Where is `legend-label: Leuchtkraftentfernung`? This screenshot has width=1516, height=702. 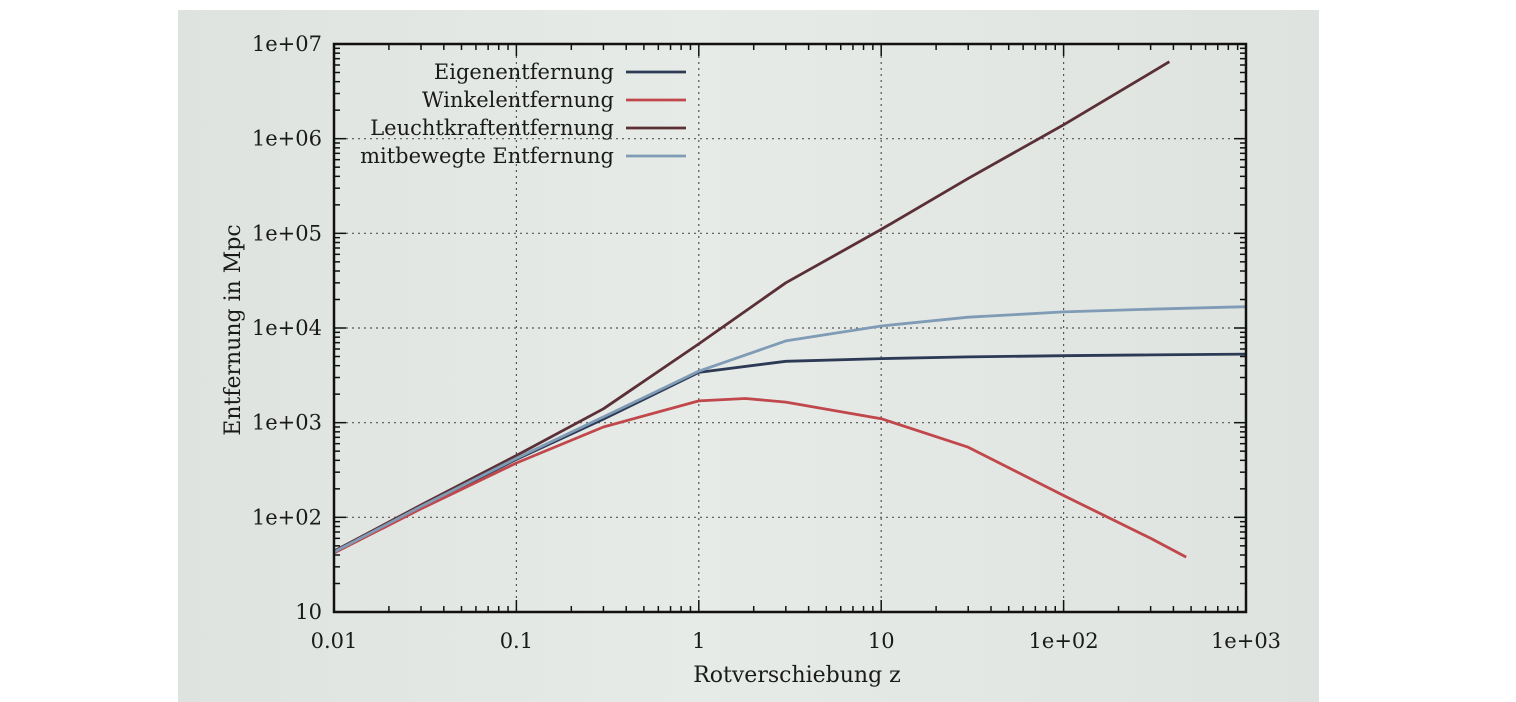
legend-label: Leuchtkraftentfernung is located at coordinates (492, 128).